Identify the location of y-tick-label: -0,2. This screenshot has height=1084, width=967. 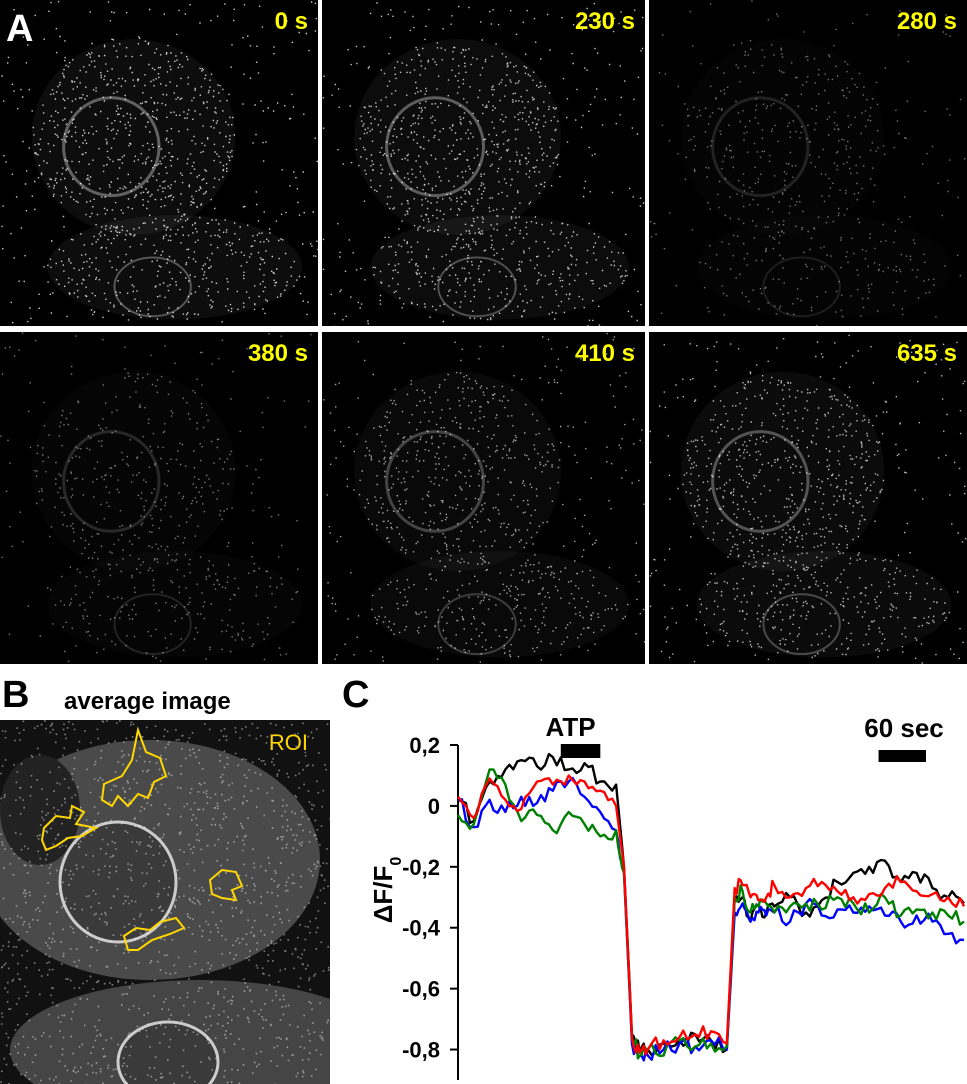
(421, 867).